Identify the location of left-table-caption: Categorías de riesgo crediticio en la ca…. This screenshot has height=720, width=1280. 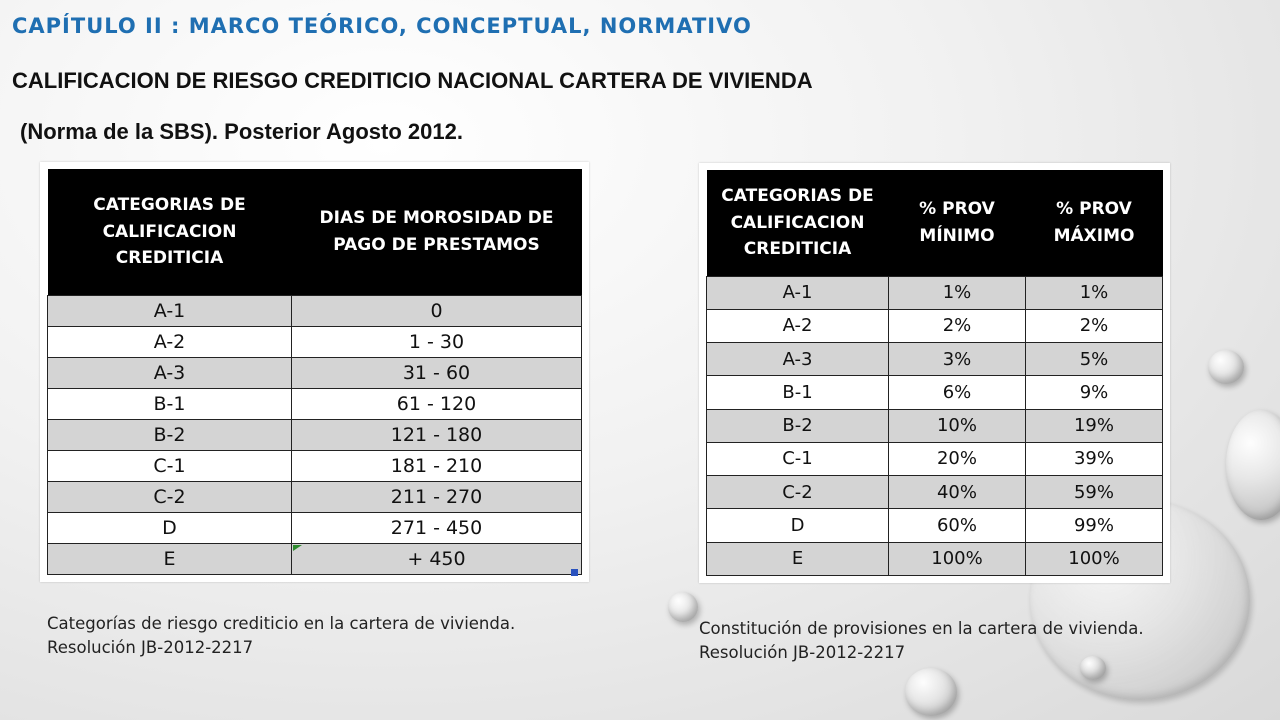
(281, 635).